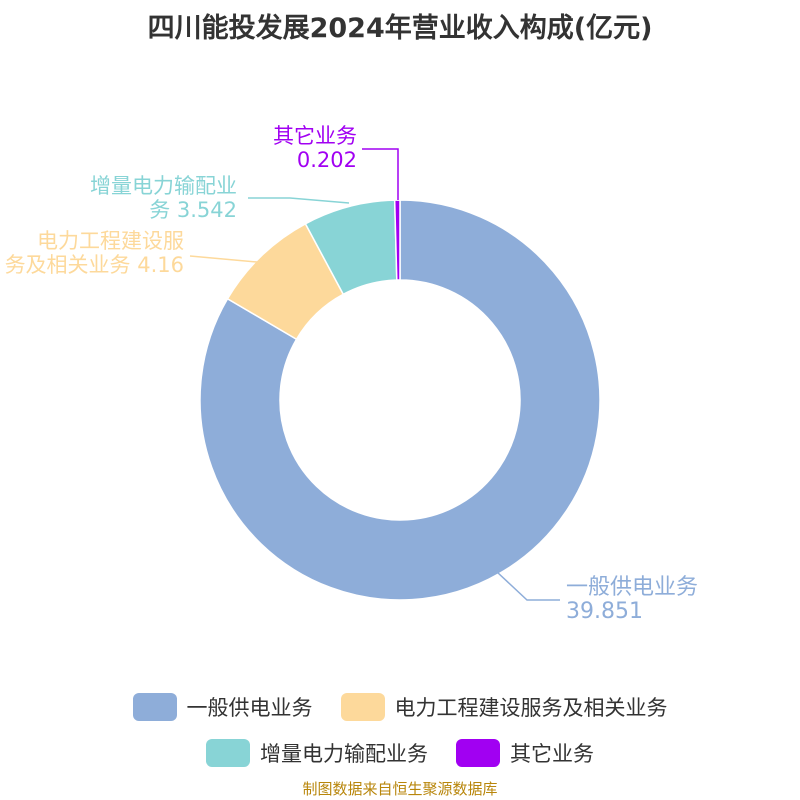 The image size is (800, 800). I want to click on label-general-power-line-1: 一般供电业务, so click(632, 587).